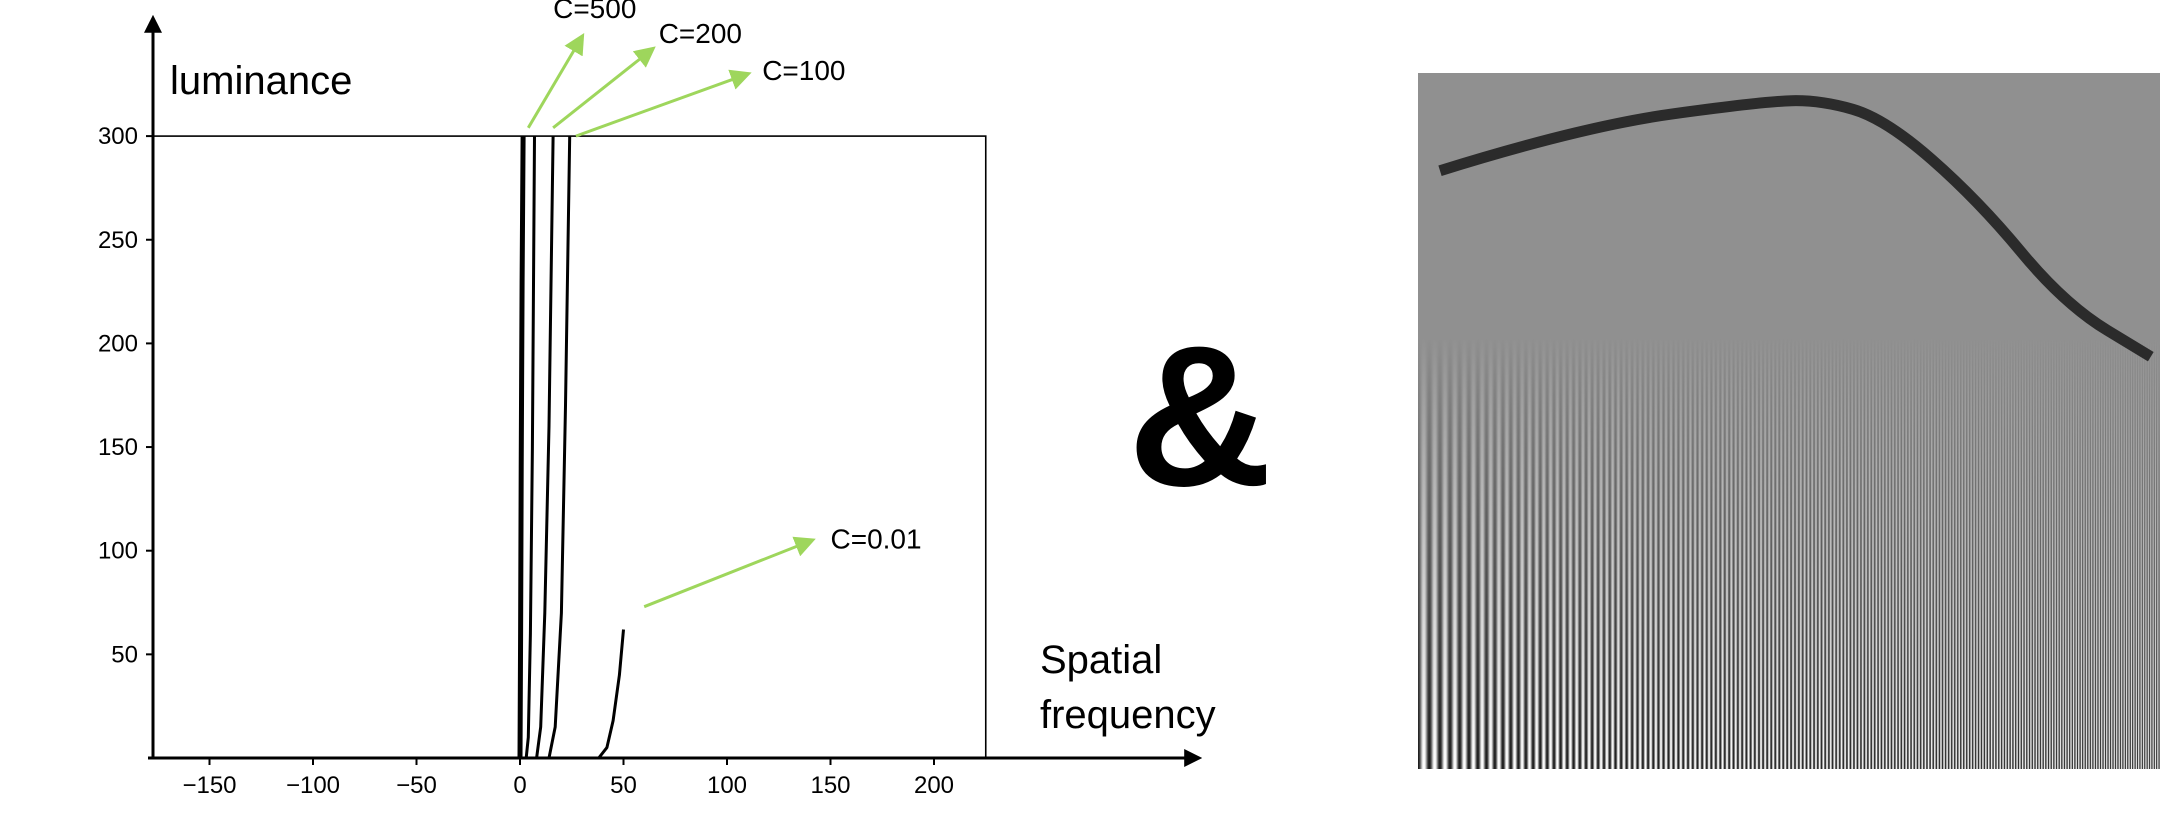  What do you see at coordinates (1796, 228) in the screenshot?
I see `contrast-sensitivity-curve` at bounding box center [1796, 228].